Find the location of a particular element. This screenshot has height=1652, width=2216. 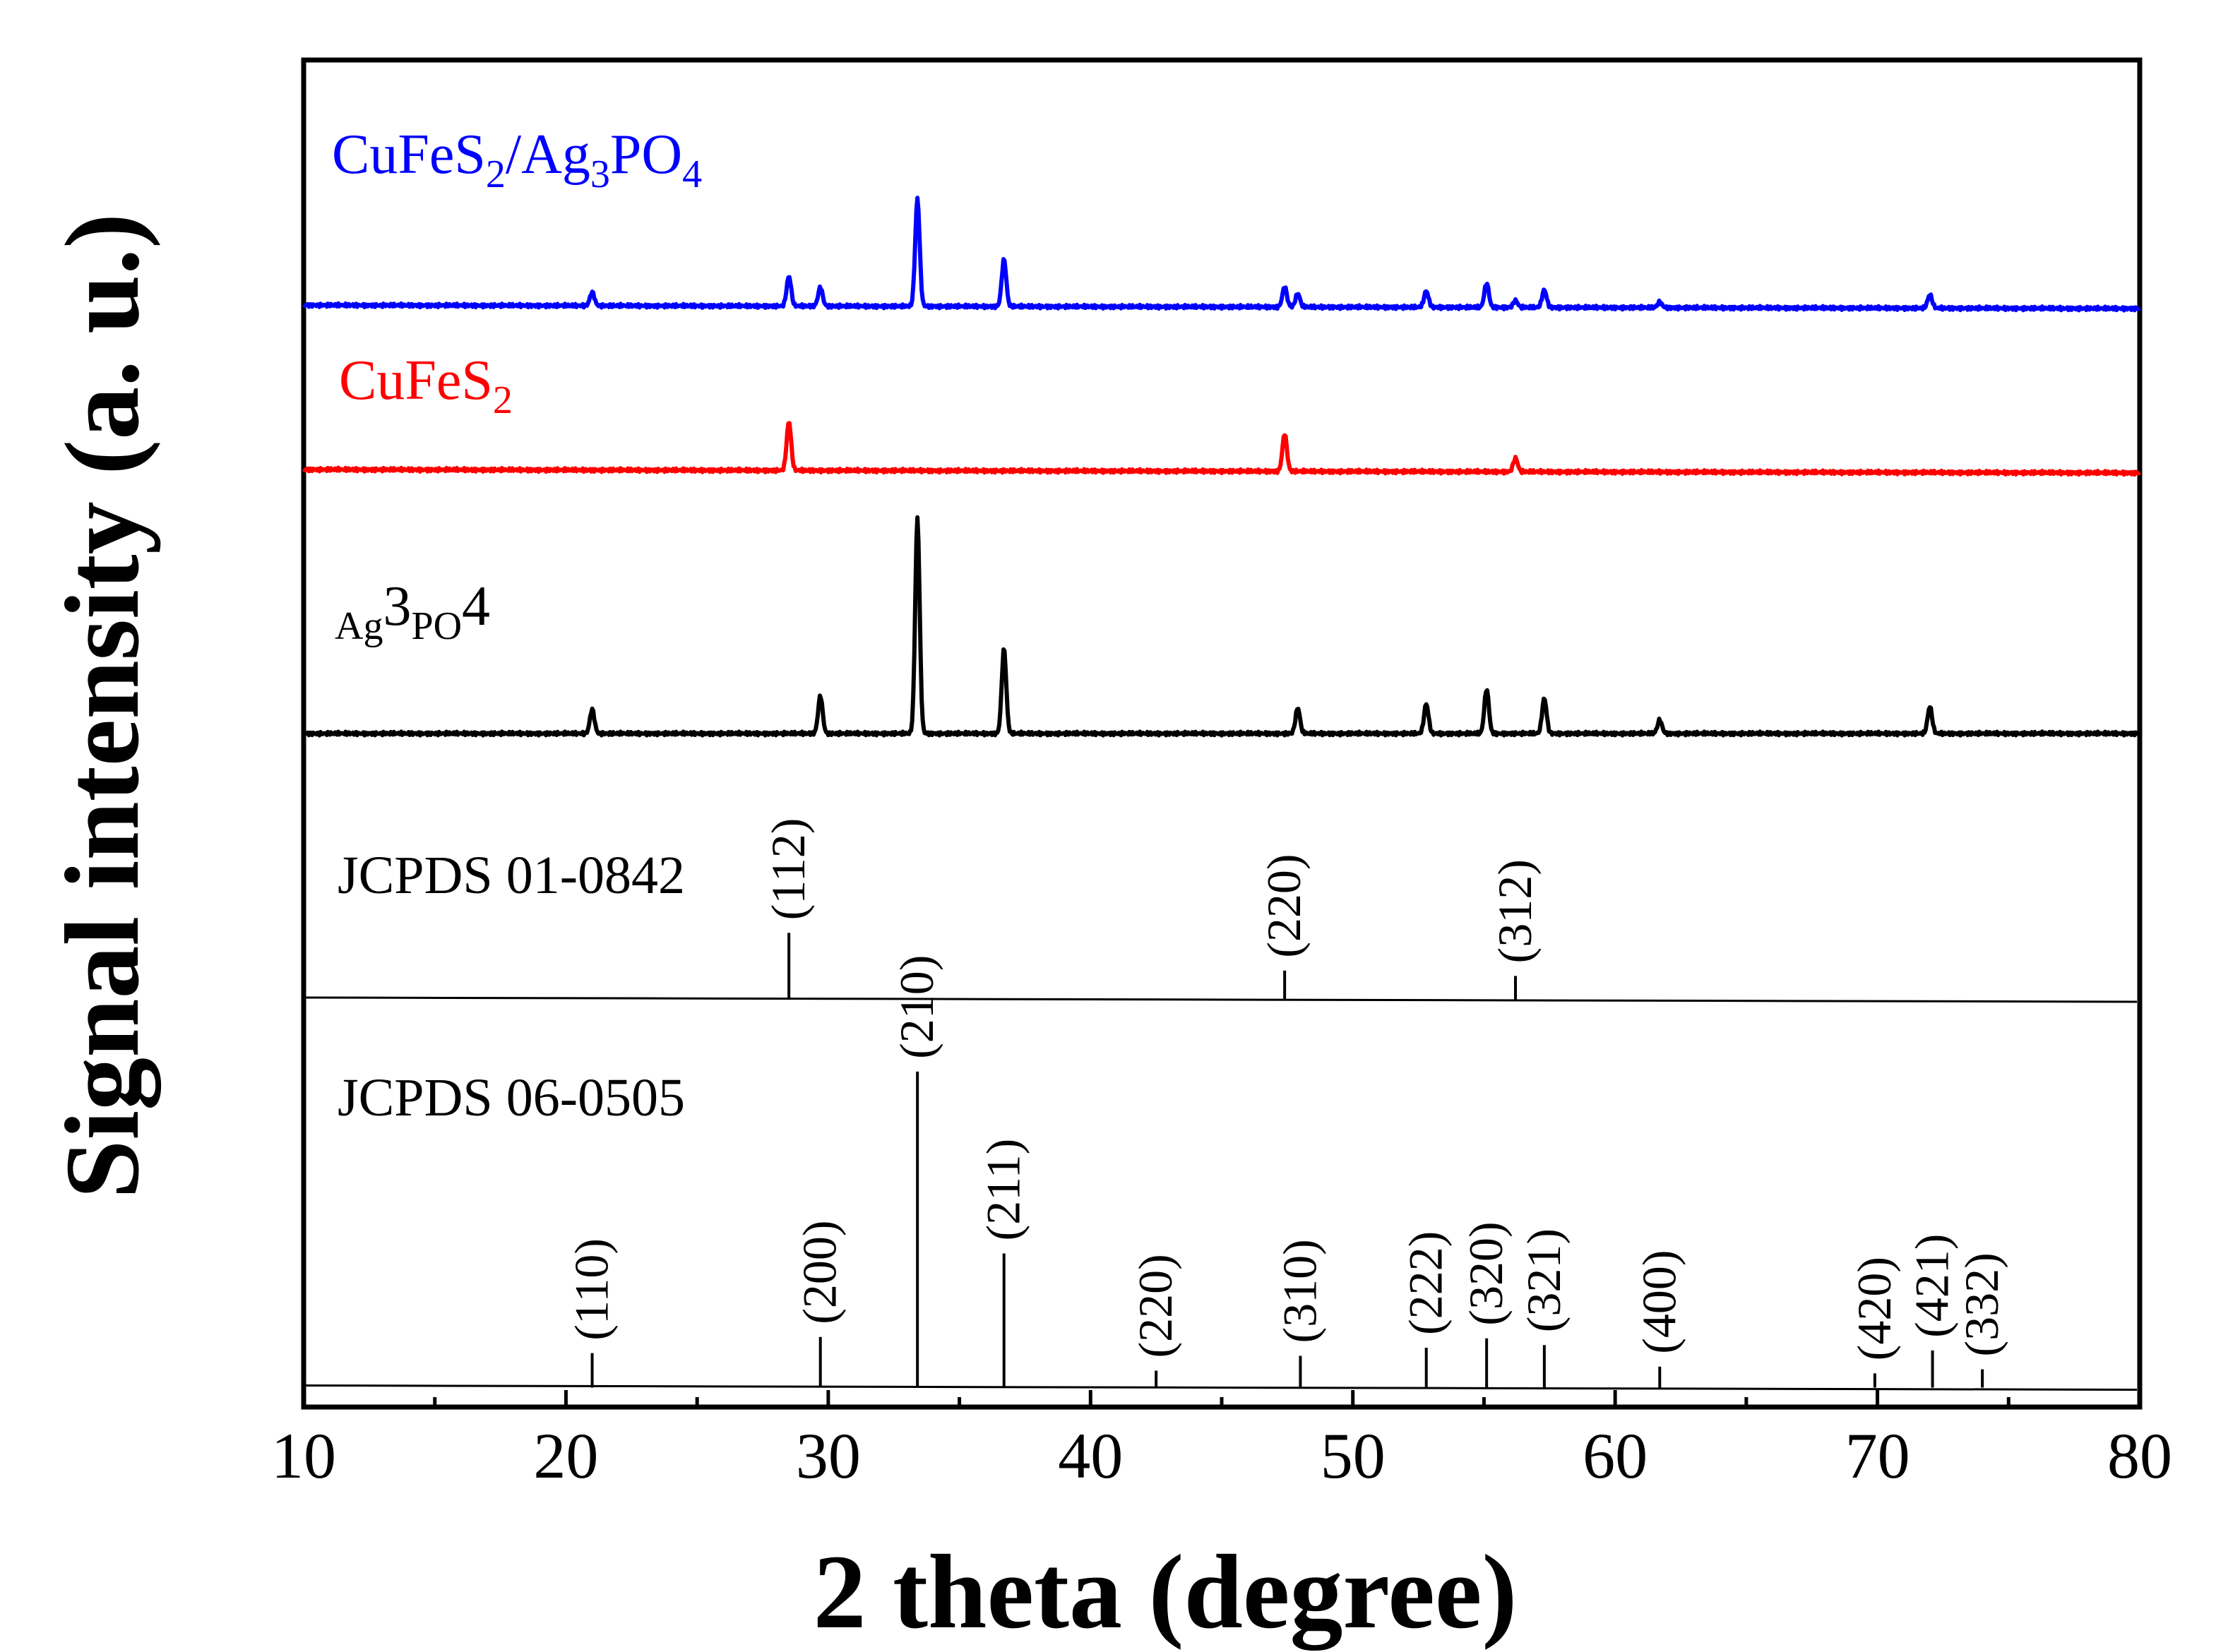

series-label-composite: CuFeS2/Ag3PO4 is located at coordinates (517, 160).